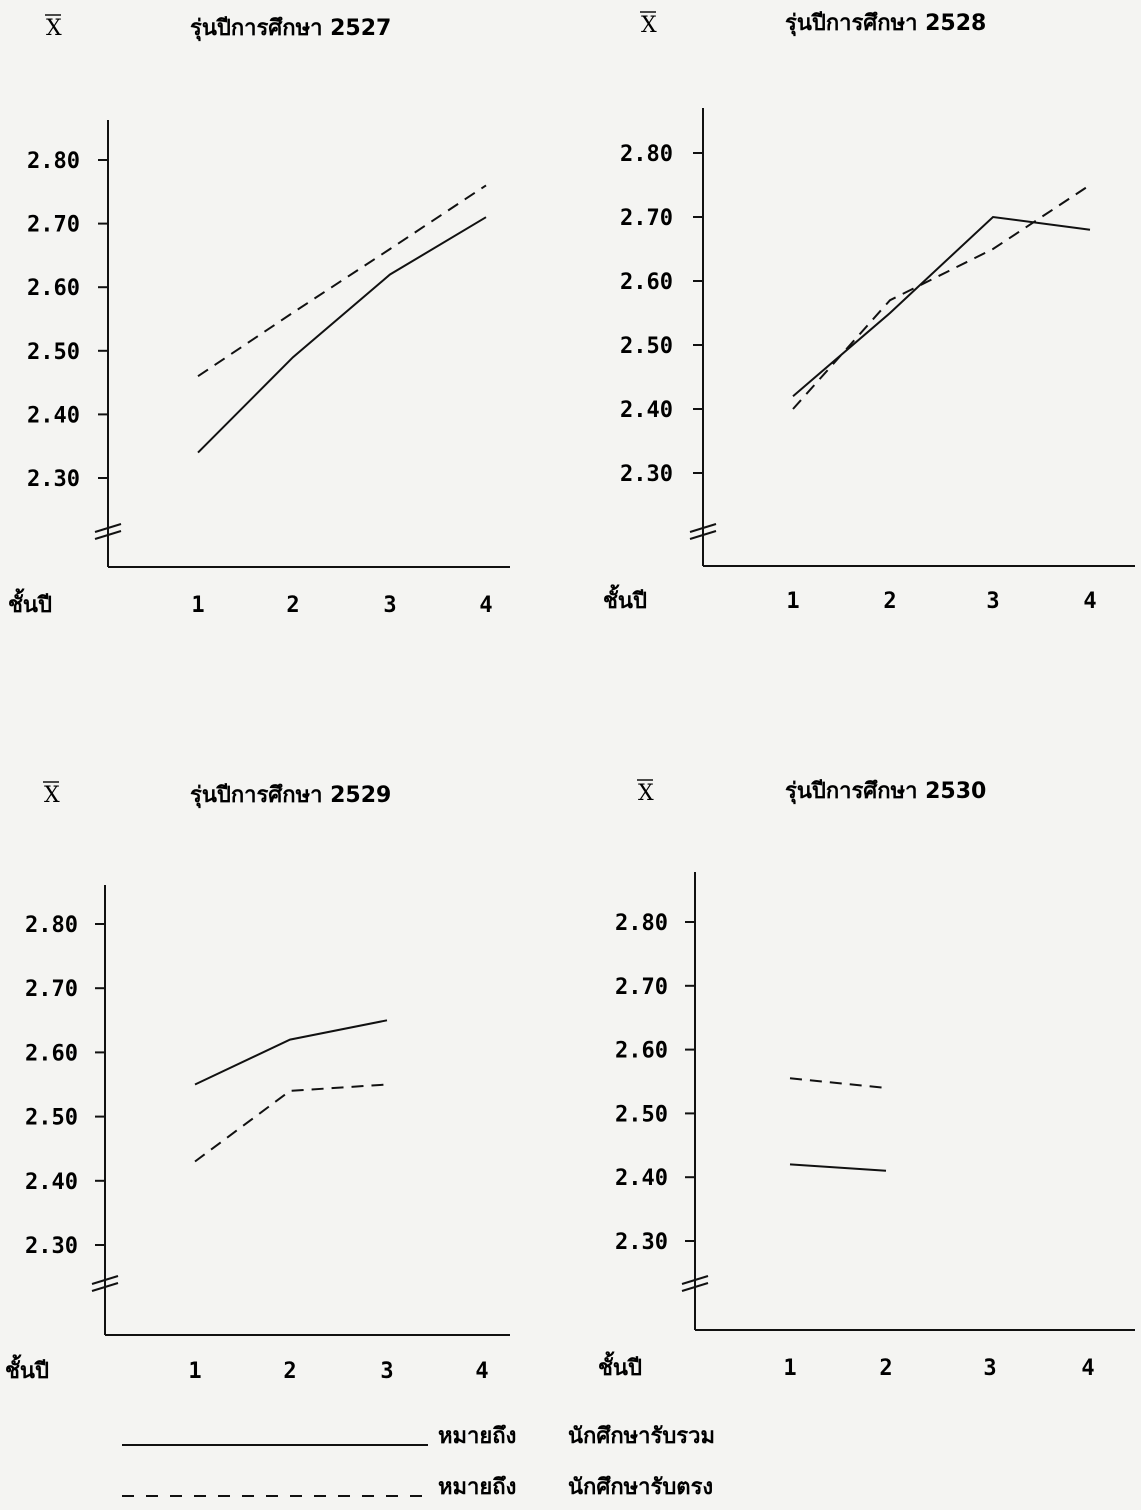 This screenshot has height=1510, width=1141. What do you see at coordinates (290, 29) in the screenshot?
I see `chart-title: รุ่นปีการศึกษา 2527` at bounding box center [290, 29].